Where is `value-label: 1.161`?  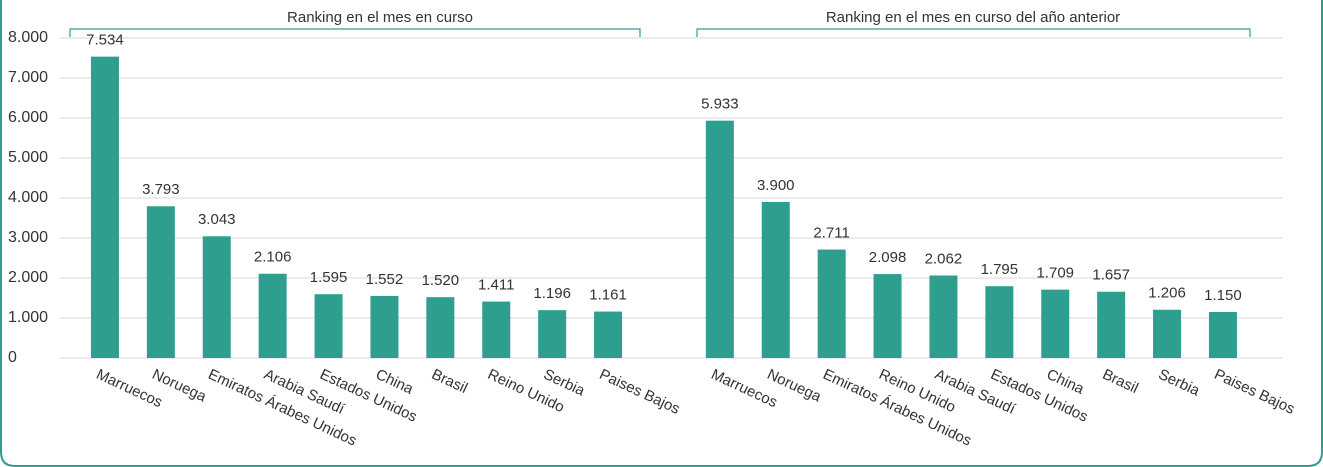
value-label: 1.161 is located at coordinates (608, 295).